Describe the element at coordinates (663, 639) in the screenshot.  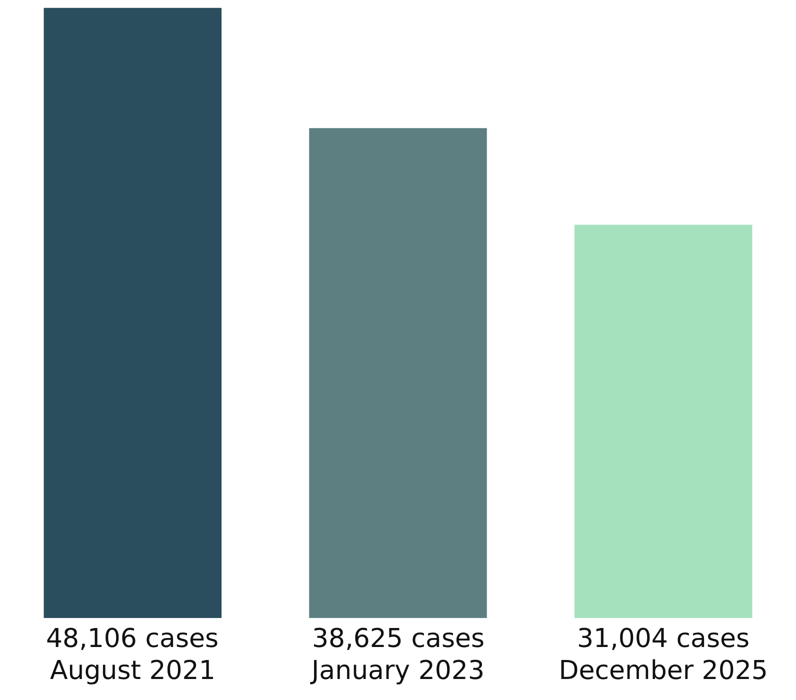
I see `data-label: 31,004 cases` at that location.